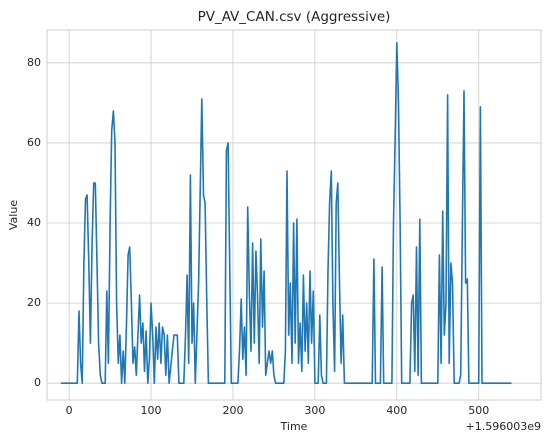 This screenshot has width=553, height=448. What do you see at coordinates (37, 382) in the screenshot?
I see `y-tick-label: 0` at bounding box center [37, 382].